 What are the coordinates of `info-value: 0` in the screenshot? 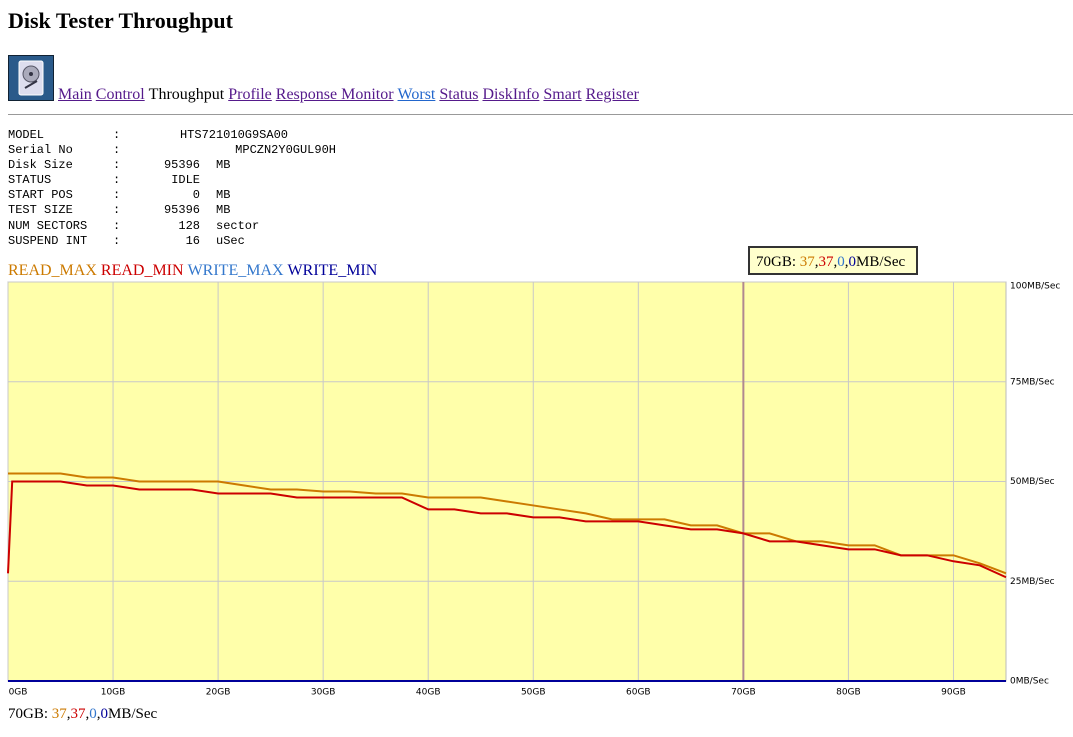 It's located at (196, 195).